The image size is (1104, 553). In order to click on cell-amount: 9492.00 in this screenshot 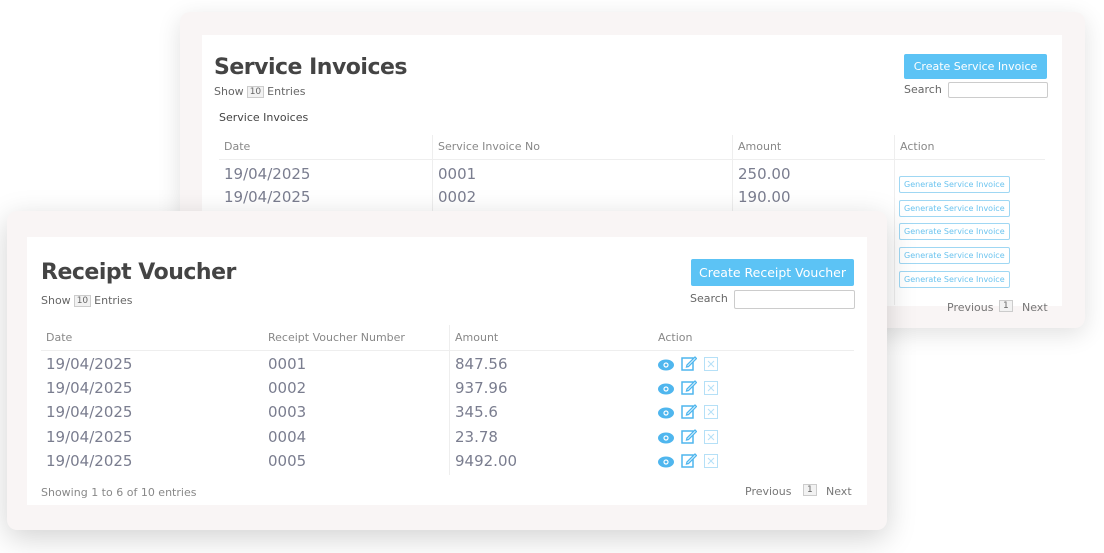, I will do `click(486, 460)`.